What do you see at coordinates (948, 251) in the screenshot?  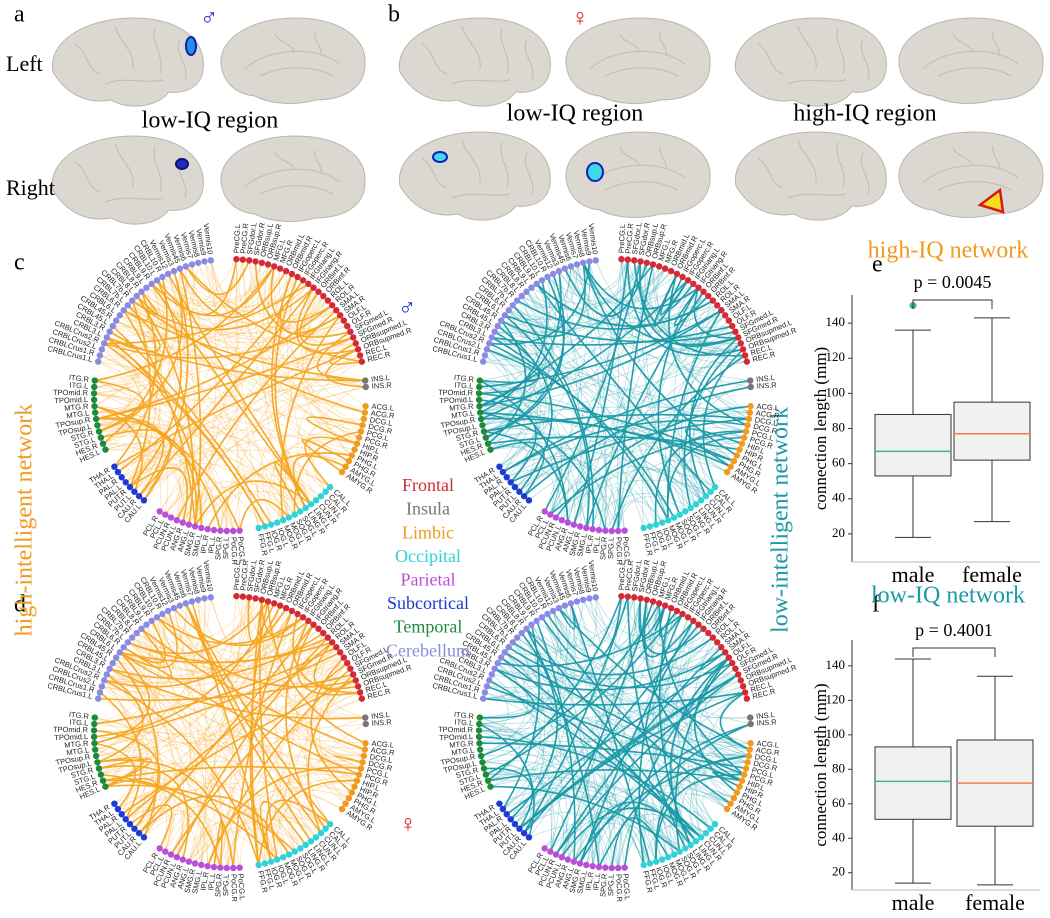 I see `chart-title: high-IQ network` at bounding box center [948, 251].